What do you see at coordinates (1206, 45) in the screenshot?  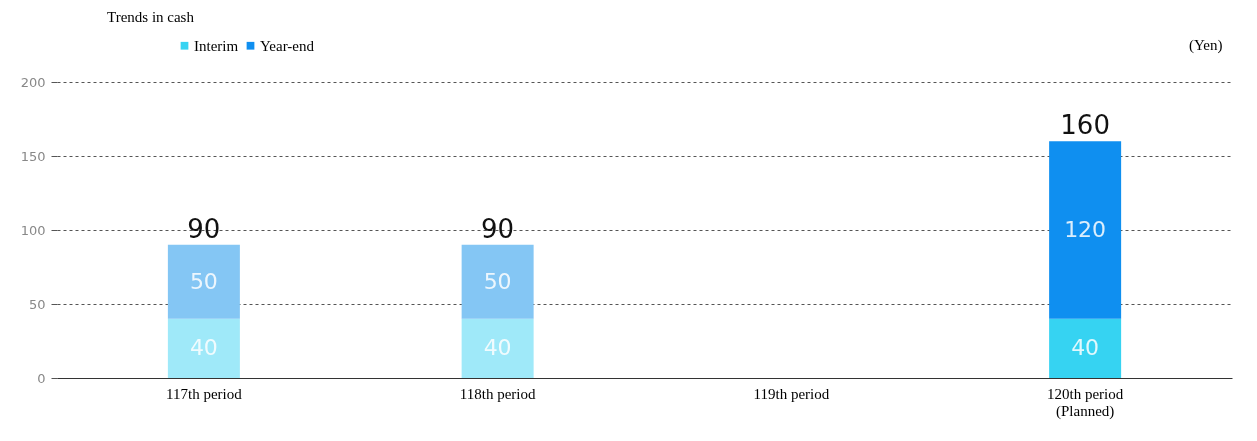 I see `y-axis-title: (Yen)` at bounding box center [1206, 45].